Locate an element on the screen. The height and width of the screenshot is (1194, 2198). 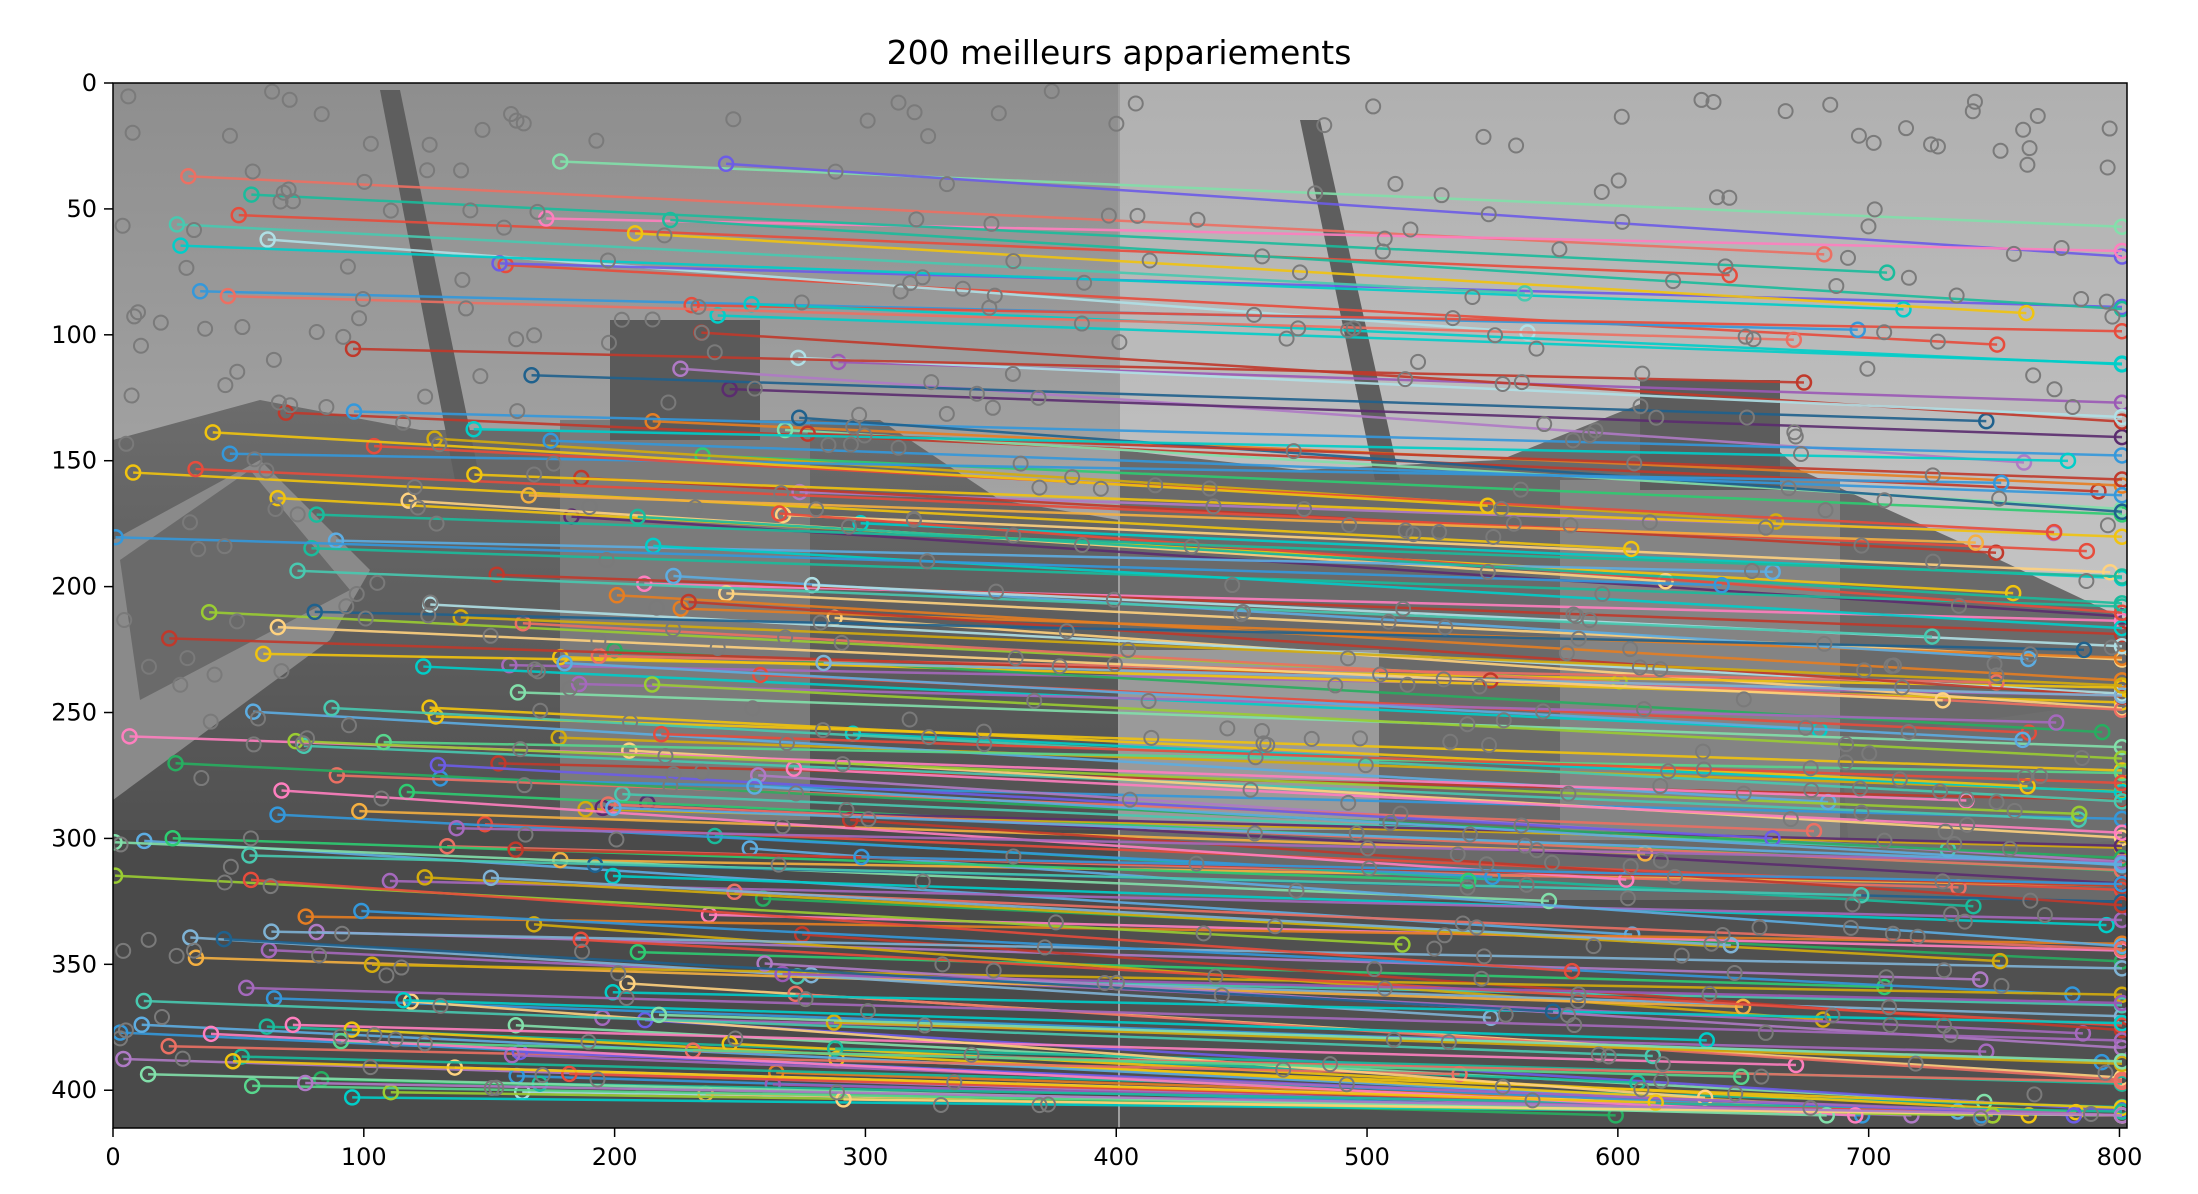
y-tick-label: 150 is located at coordinates (74, 461).